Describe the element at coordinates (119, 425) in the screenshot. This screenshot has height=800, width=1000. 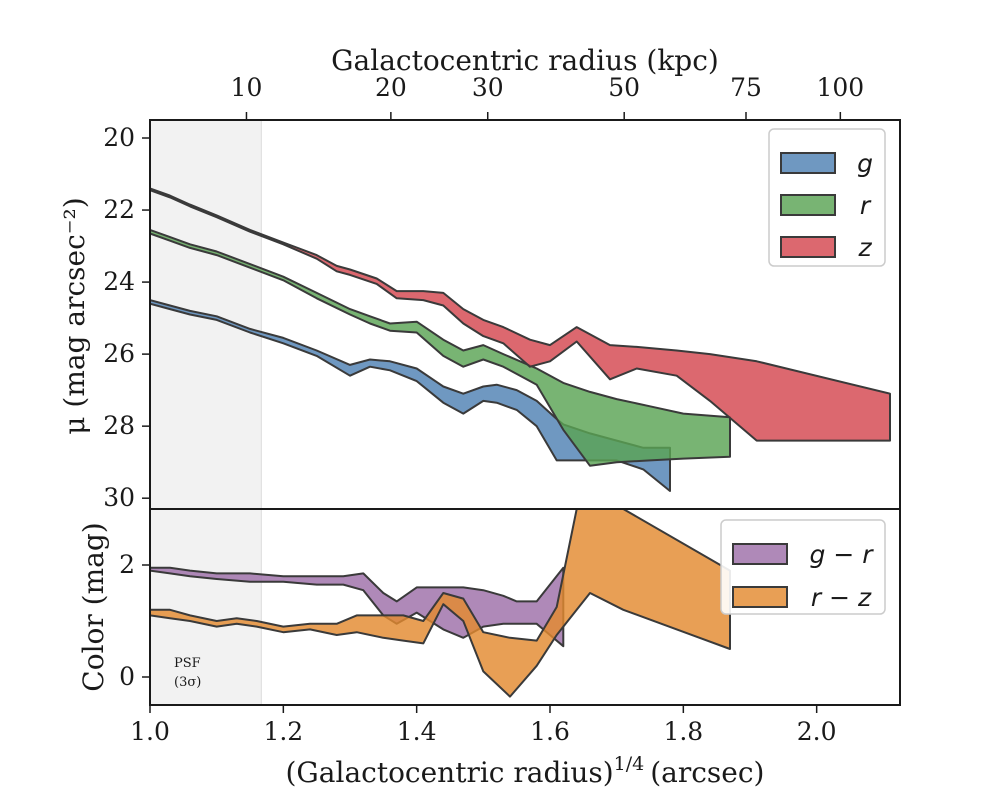
I see `mu-tick-label: 28` at that location.